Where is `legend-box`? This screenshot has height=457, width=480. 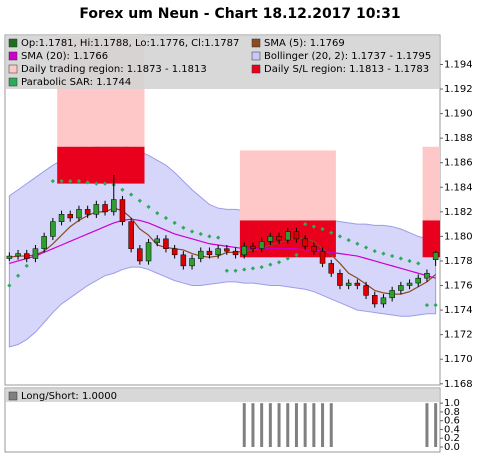
legend-box is located at coordinates (222, 395).